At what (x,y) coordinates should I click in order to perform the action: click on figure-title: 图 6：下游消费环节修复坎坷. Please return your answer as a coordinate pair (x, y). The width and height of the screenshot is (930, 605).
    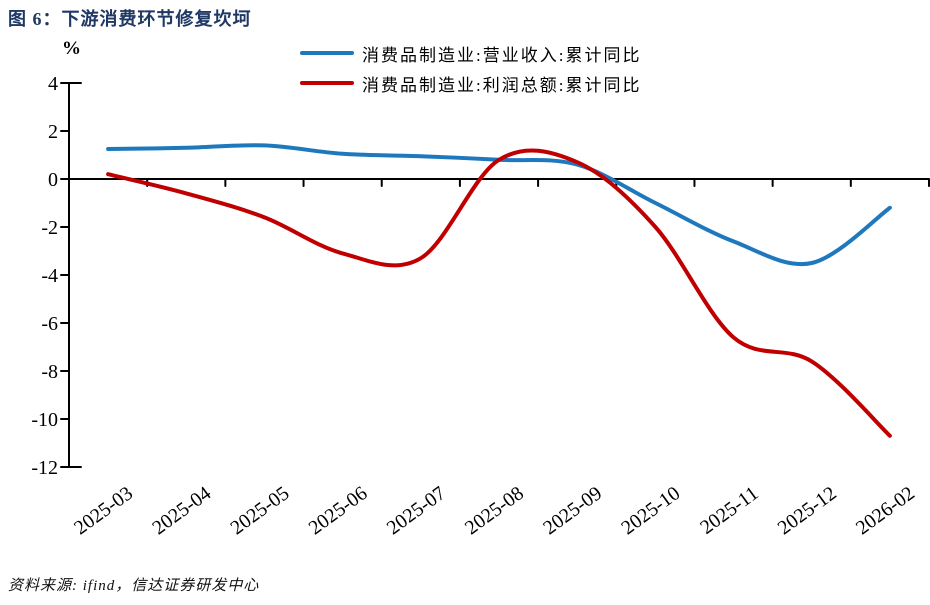
    Looking at the image, I should click on (130, 19).